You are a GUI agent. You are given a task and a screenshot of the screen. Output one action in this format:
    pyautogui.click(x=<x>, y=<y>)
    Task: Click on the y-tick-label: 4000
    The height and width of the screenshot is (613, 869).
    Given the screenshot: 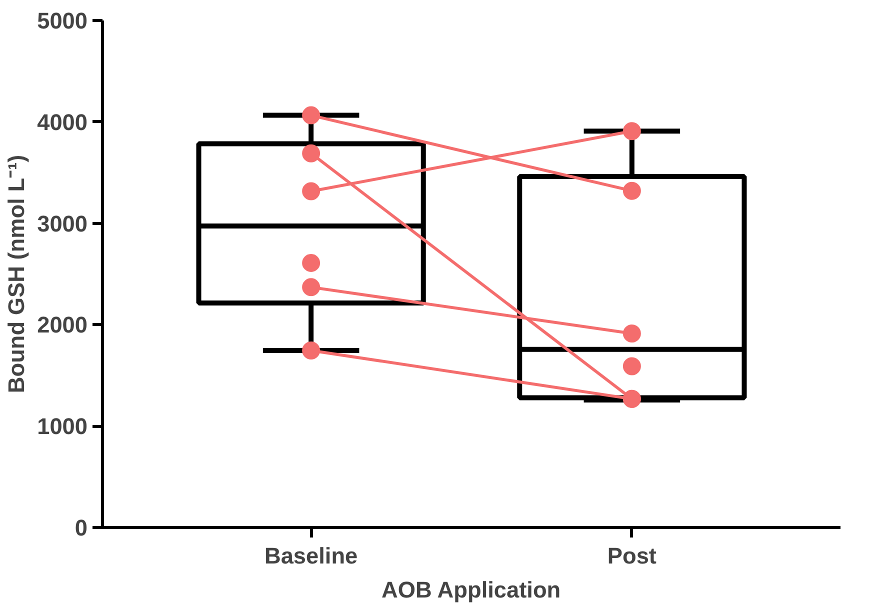 What is the action you would take?
    pyautogui.click(x=62, y=121)
    